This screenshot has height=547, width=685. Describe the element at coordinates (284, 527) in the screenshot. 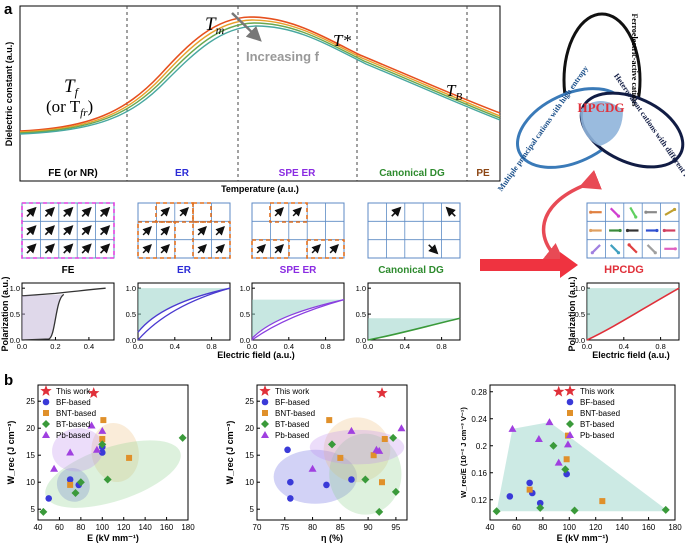

I see `x-tick-label: 75` at that location.